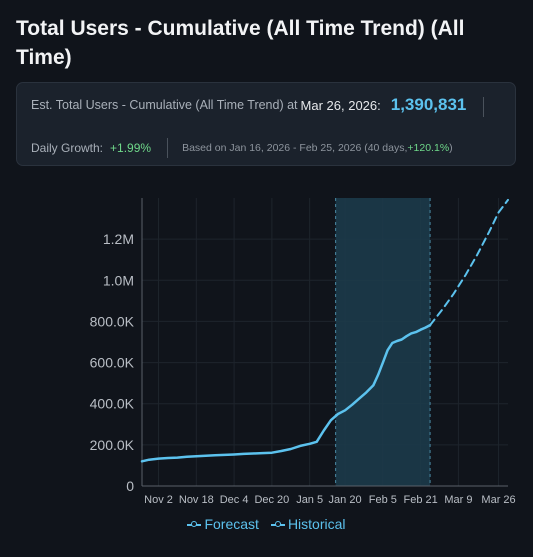  Describe the element at coordinates (428, 104) in the screenshot. I see `estimate-value: 1,390,831` at that location.